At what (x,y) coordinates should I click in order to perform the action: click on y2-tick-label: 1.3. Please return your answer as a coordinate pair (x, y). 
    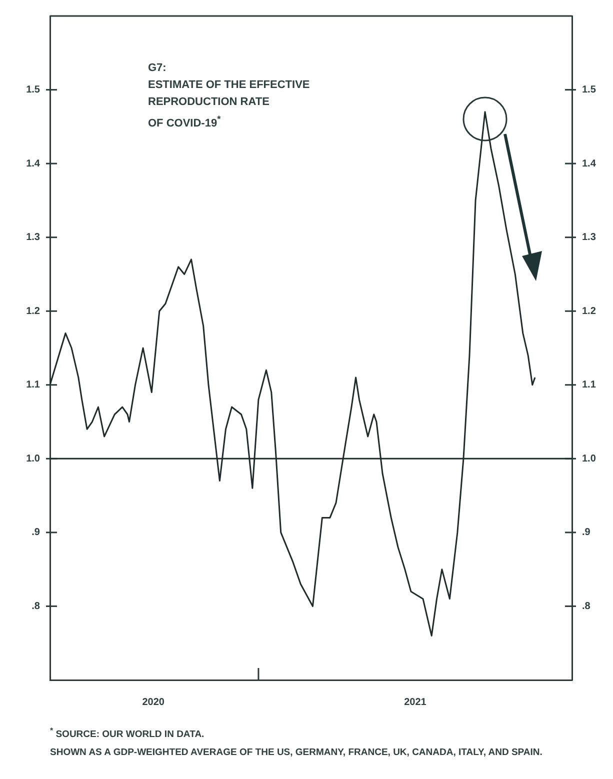
    Looking at the image, I should click on (589, 238).